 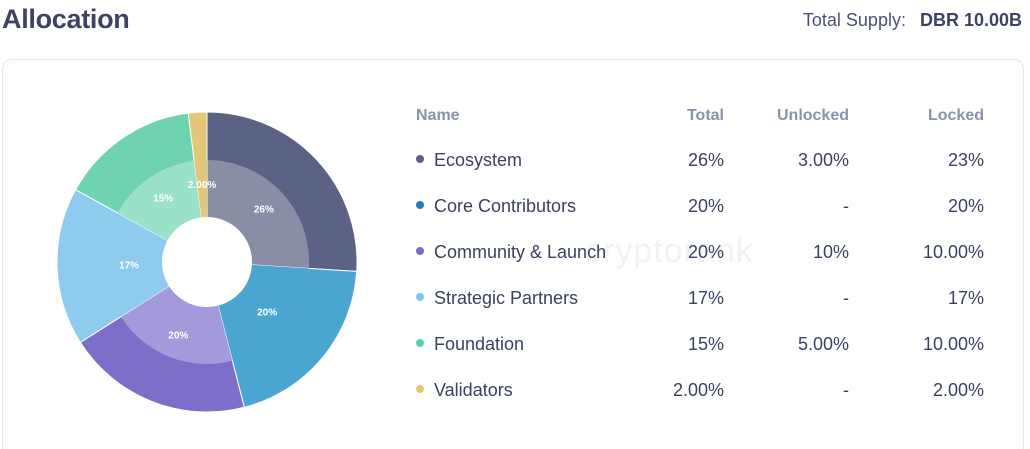 What do you see at coordinates (163, 198) in the screenshot?
I see `pie-slice-label: 15%` at bounding box center [163, 198].